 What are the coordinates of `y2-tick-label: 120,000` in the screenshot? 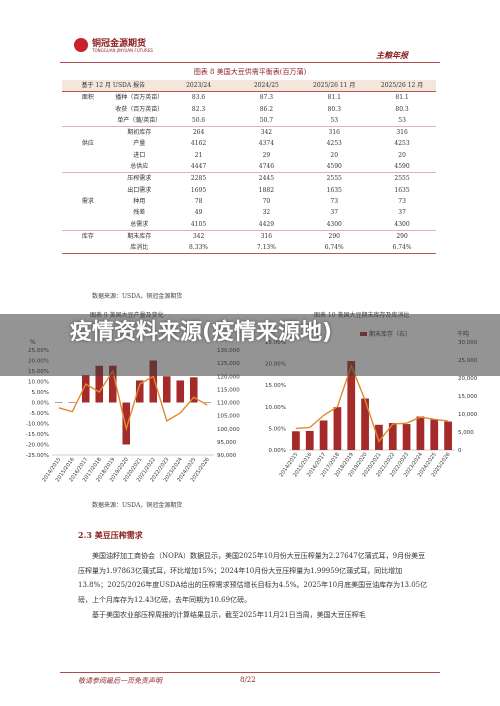 It's located at (228, 377).